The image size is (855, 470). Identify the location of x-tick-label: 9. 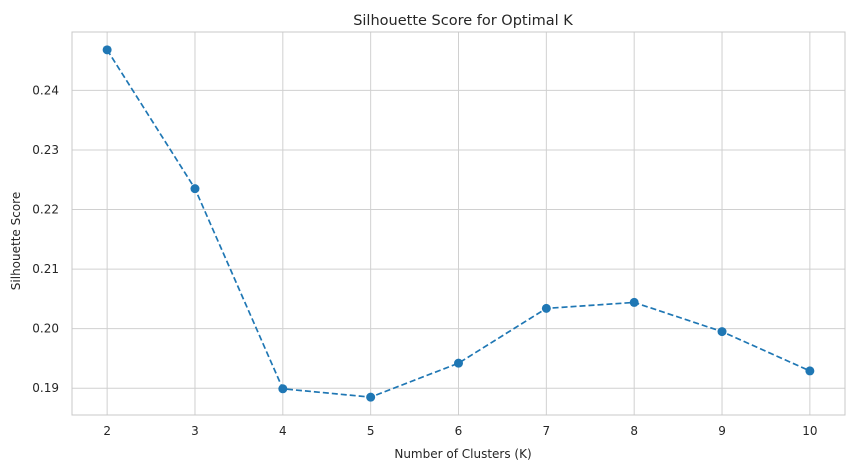
(722, 431).